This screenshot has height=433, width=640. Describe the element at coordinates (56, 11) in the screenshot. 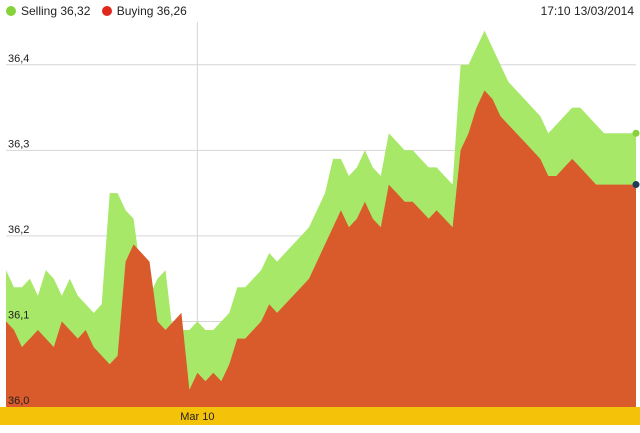

I see `legend-label-selling: Selling 36,32` at that location.